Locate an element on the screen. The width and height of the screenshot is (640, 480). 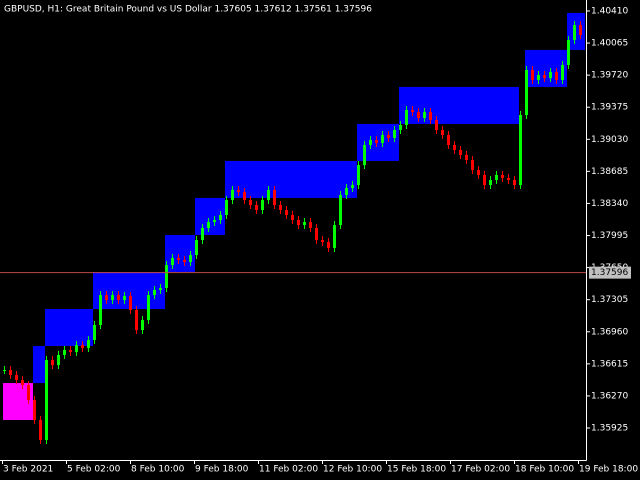
y-tick-label: 1.38340 is located at coordinates (609, 204).